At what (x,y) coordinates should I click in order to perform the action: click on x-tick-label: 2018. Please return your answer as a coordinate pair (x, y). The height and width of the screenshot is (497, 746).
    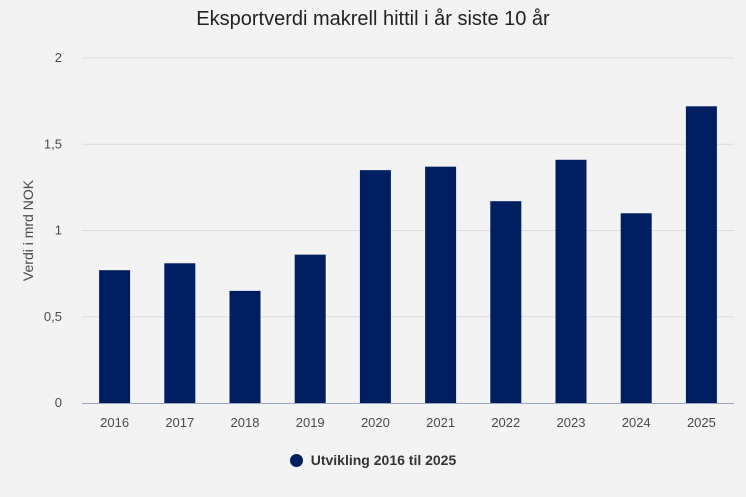
    Looking at the image, I should click on (245, 422).